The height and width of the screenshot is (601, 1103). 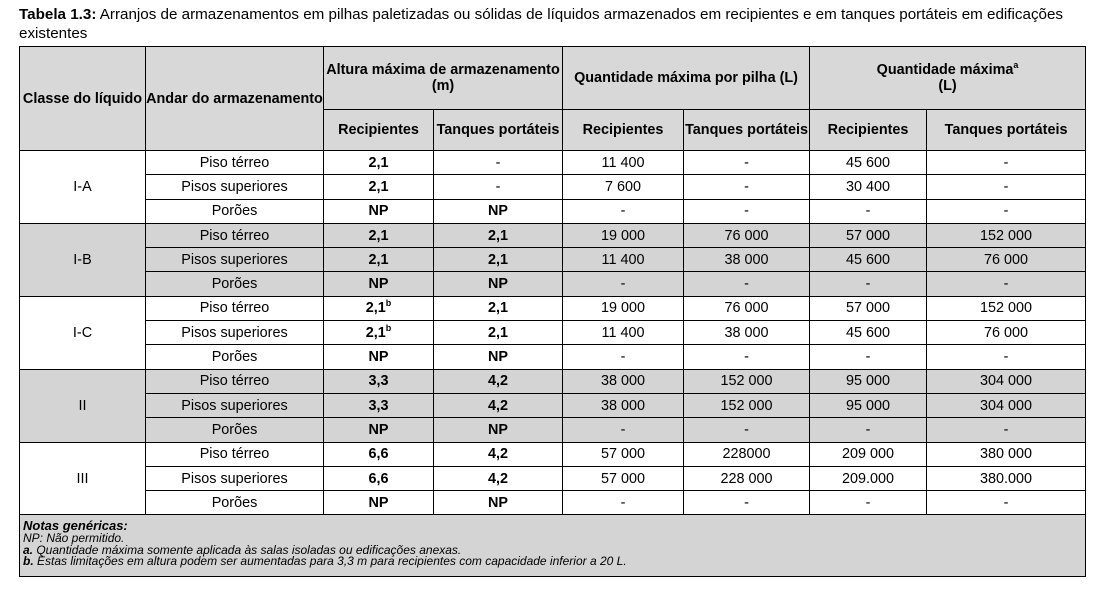 What do you see at coordinates (1006, 235) in the screenshot?
I see `cell-max_tan: 152 000` at bounding box center [1006, 235].